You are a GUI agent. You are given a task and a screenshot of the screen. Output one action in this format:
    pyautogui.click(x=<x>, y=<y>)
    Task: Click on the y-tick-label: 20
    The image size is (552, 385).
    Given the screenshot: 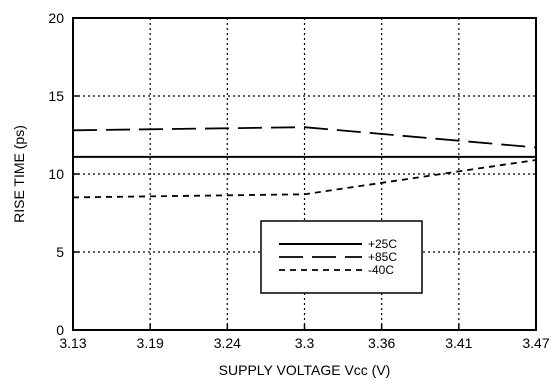 What is the action you would take?
    pyautogui.click(x=56, y=18)
    